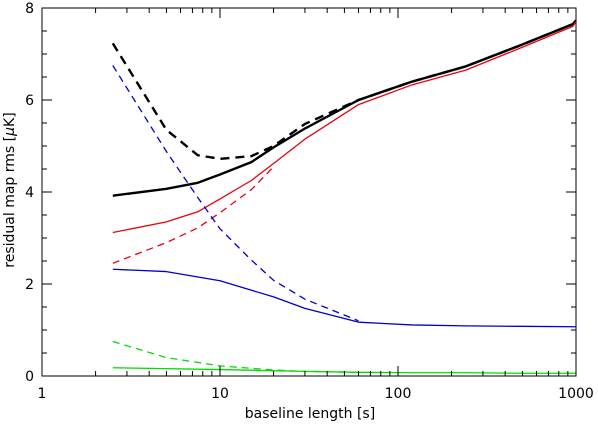  Describe the element at coordinates (29, 193) in the screenshot. I see `y-tick-label: 4` at that location.